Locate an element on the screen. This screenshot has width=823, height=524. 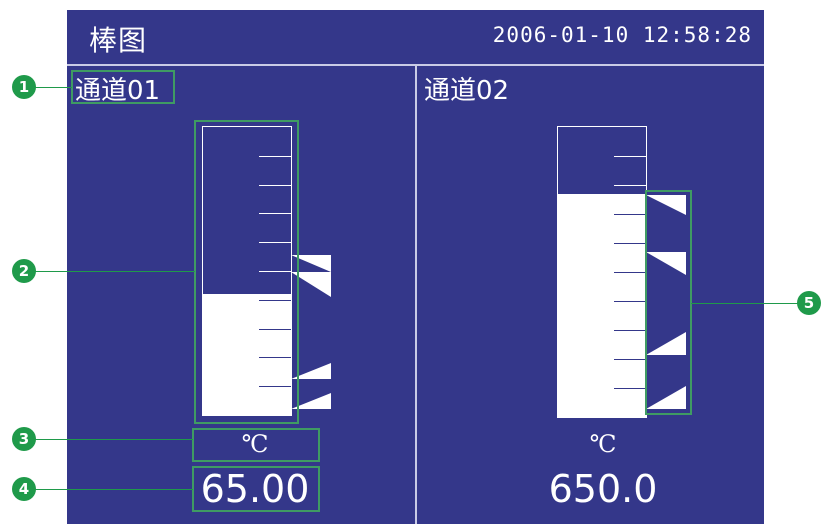
callout-5-leader is located at coordinates (745, 303).